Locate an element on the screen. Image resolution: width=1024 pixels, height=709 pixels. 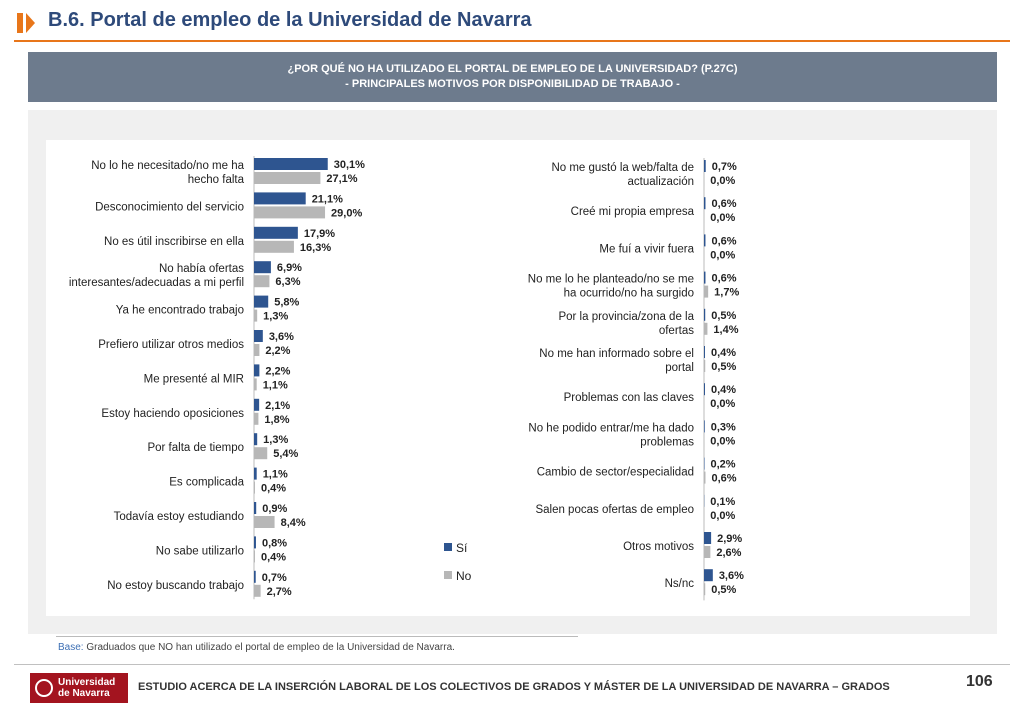
chart-0-data-label: 6,9% is located at coordinates (289, 268).